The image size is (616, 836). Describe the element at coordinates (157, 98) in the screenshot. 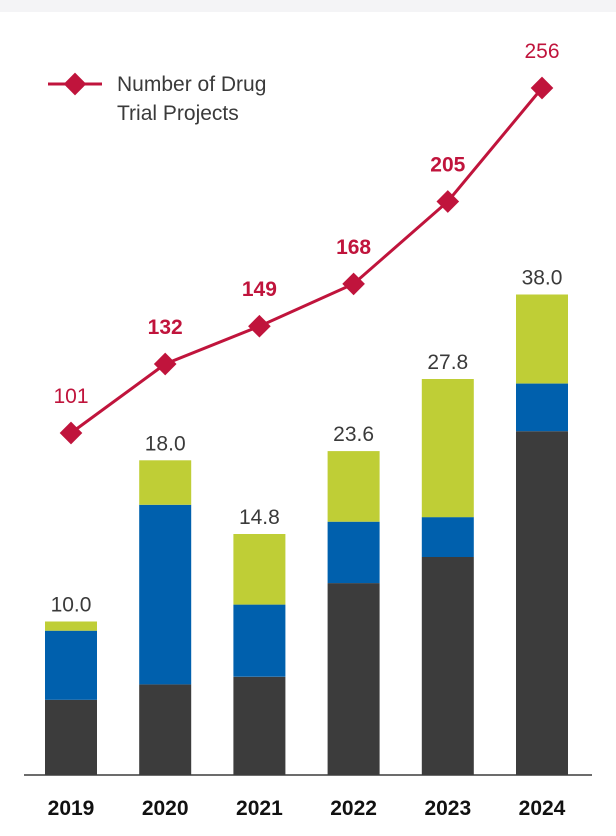

I see `legend: Number of Drug Trial Projects` at that location.